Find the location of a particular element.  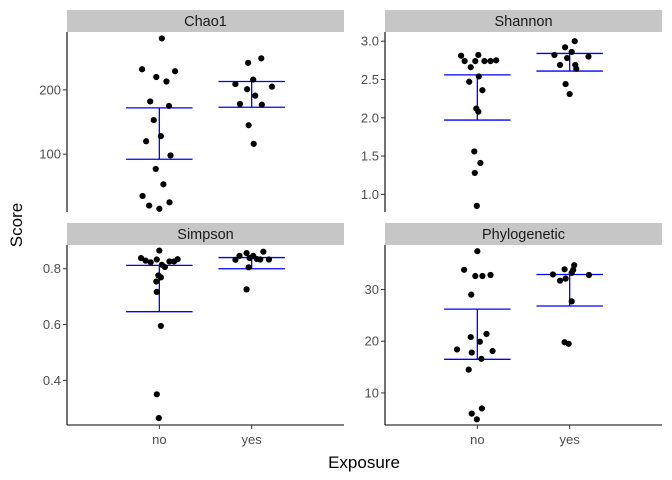

y-tick-label: 0.8 is located at coordinates (52, 268).